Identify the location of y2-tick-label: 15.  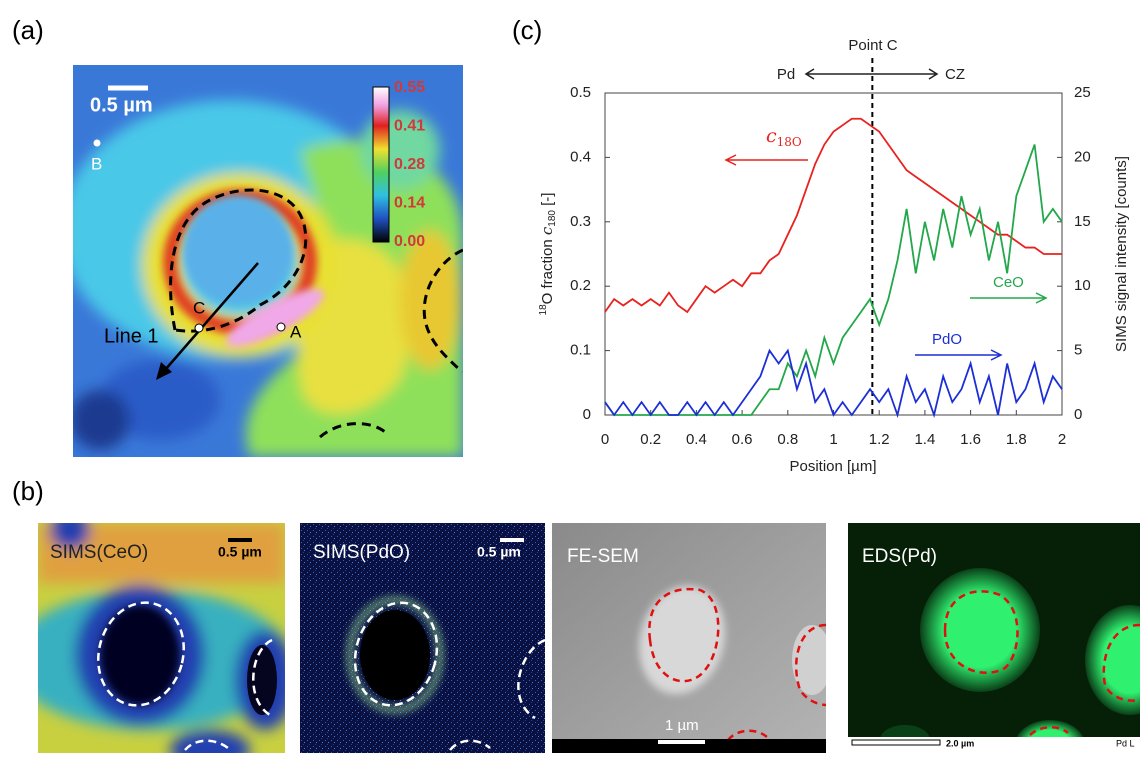
(1082, 221).